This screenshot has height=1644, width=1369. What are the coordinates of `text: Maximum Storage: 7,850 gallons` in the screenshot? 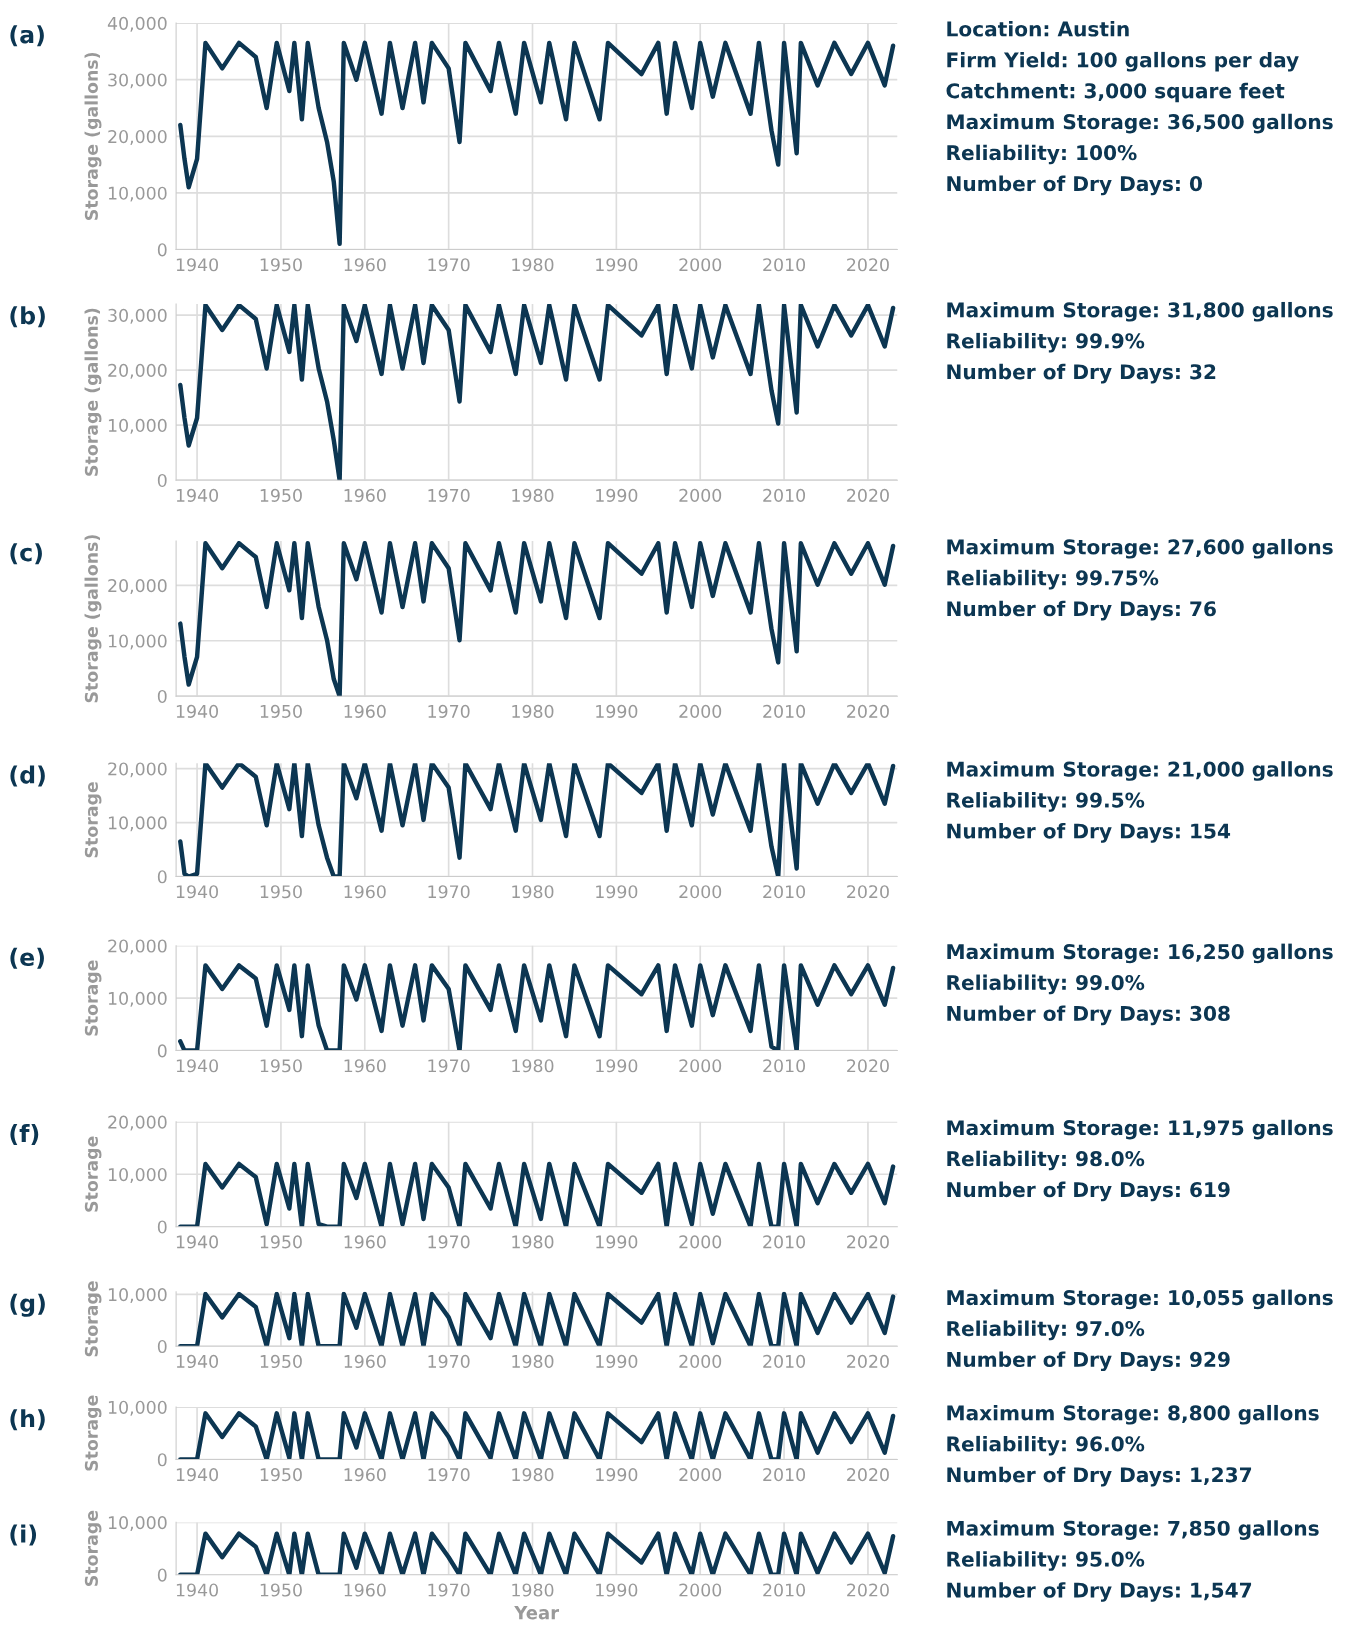 It's located at (1133, 1530).